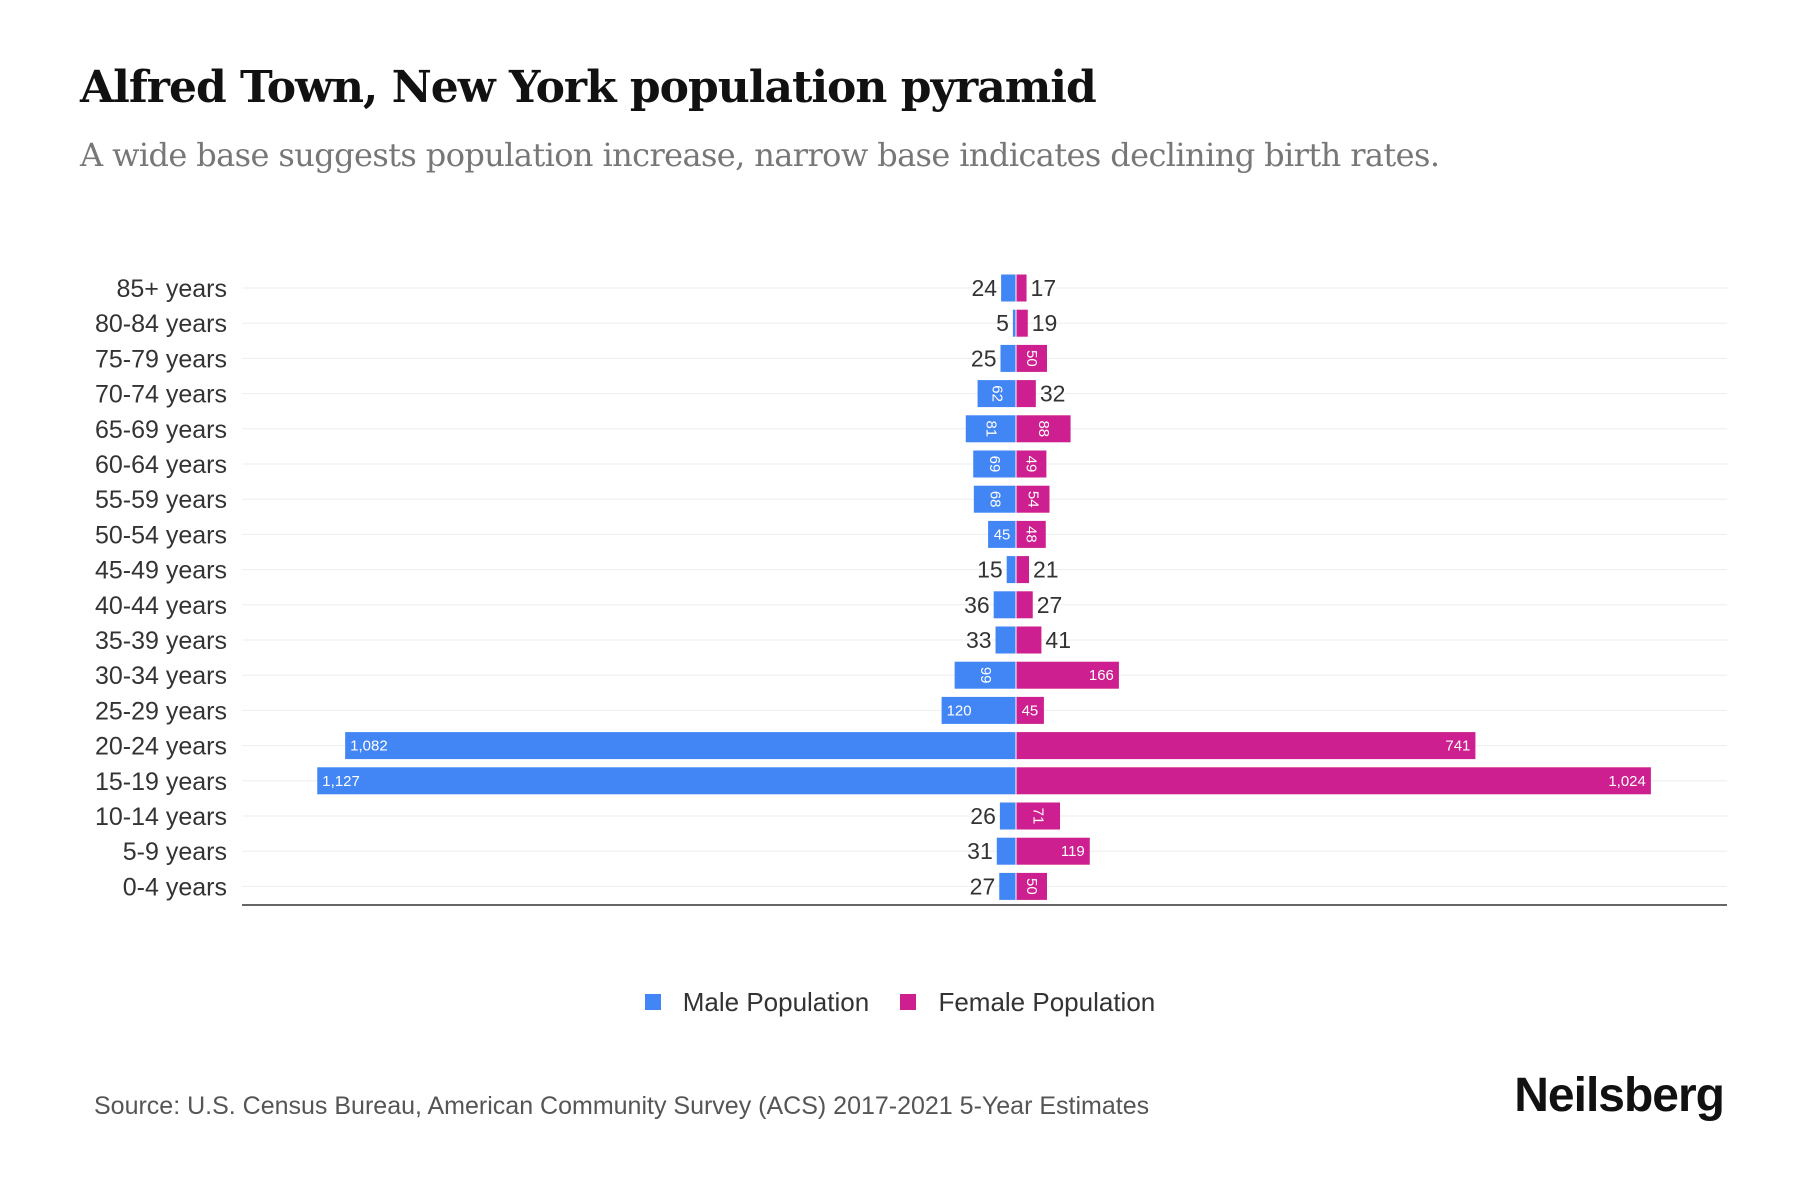  What do you see at coordinates (341, 781) in the screenshot?
I see `data-label: 1,127` at bounding box center [341, 781].